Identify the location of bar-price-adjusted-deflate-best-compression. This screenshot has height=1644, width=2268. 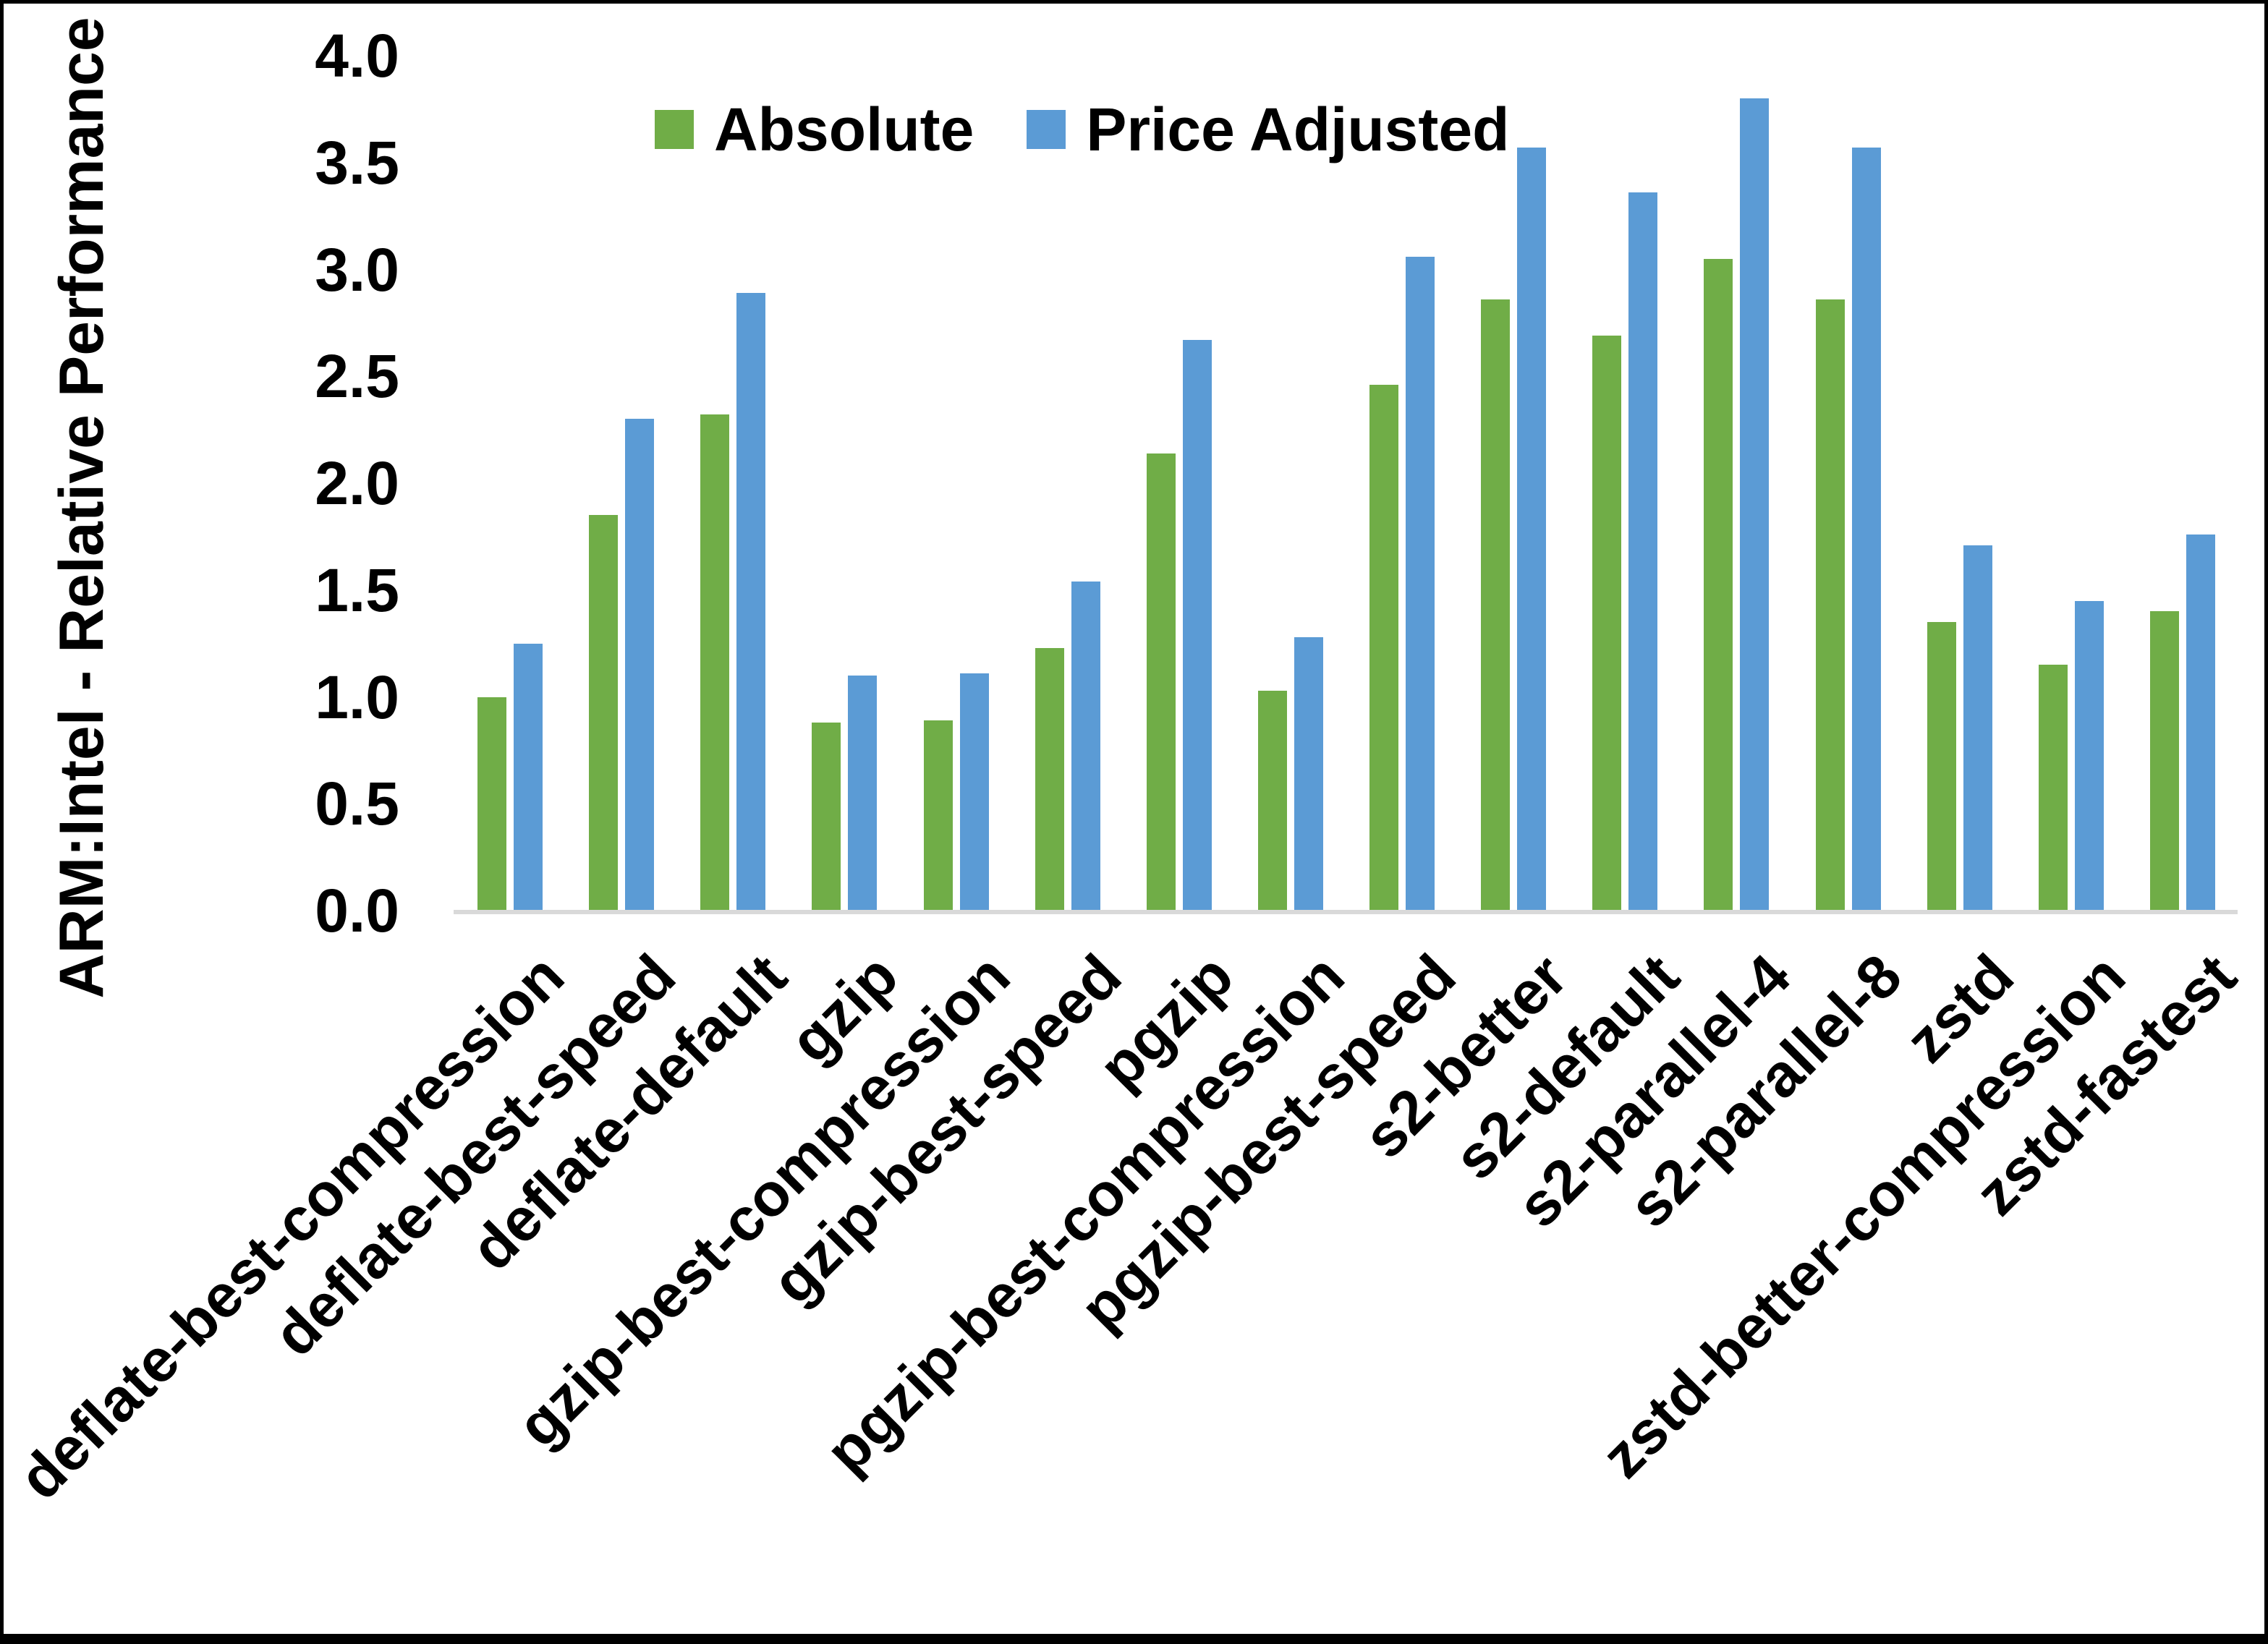
(528, 777).